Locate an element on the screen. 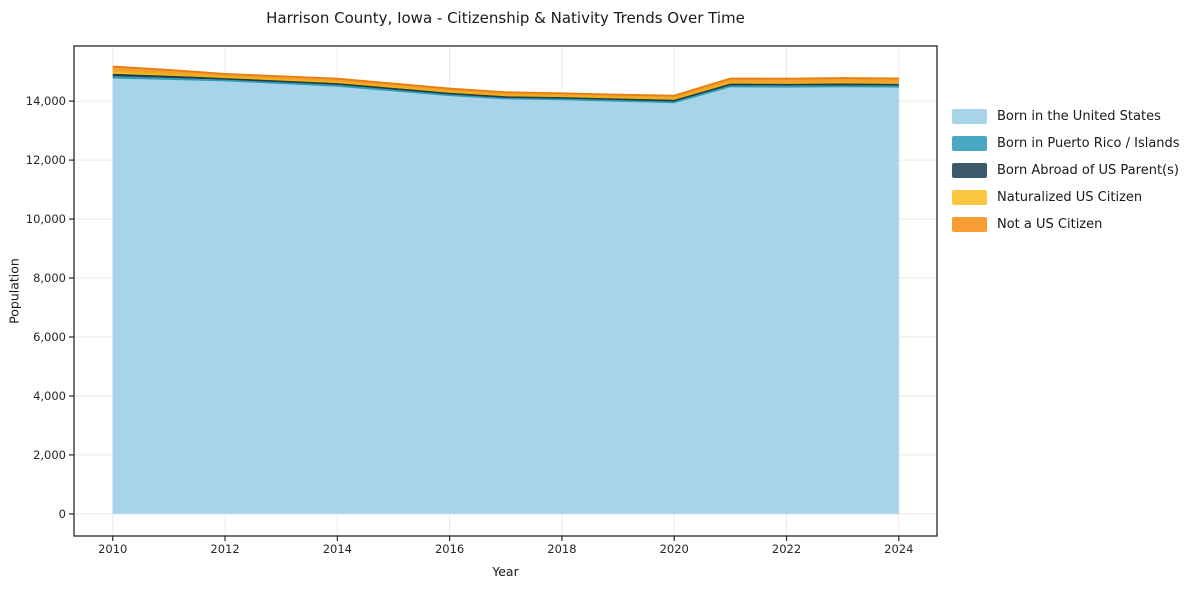  edge-line-born-in-puerto-rico-islands is located at coordinates (505, 90).